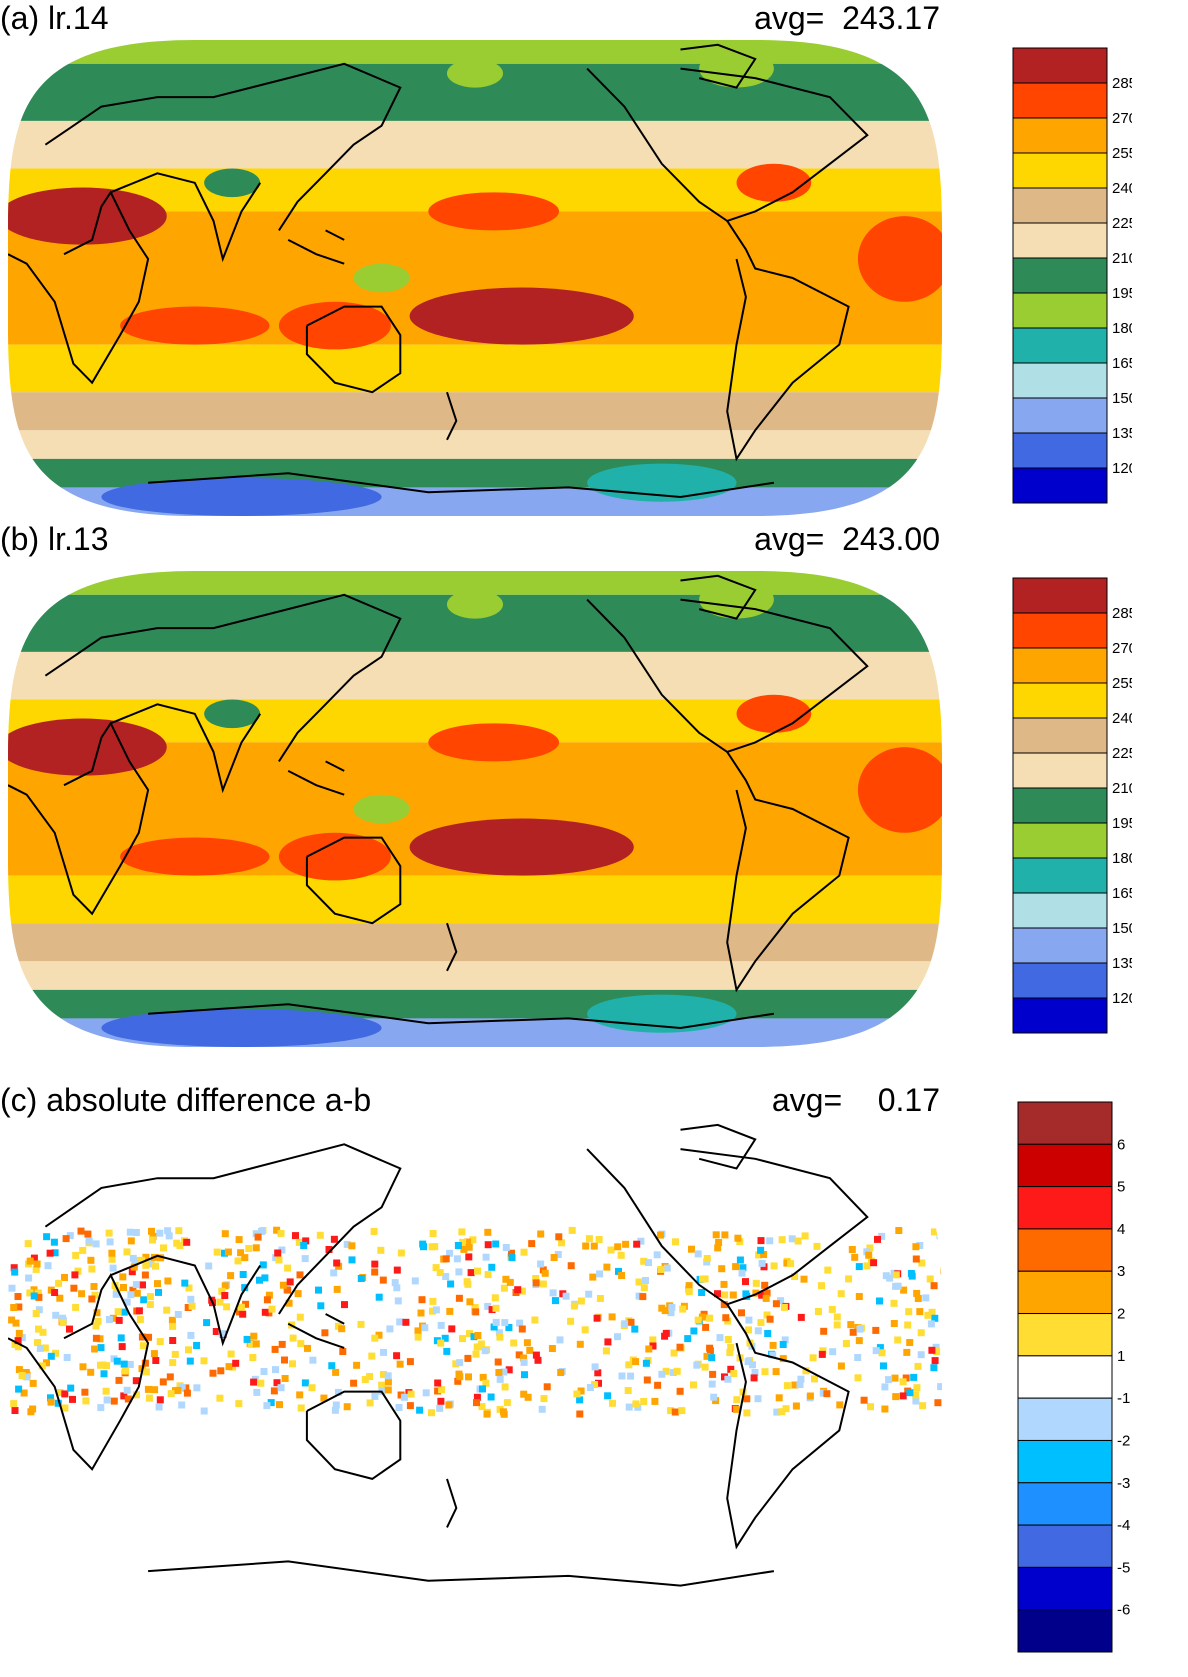 The width and height of the screenshot is (1188, 1677). Describe the element at coordinates (1122, 363) in the screenshot. I see `colorbar-tick-label: 165` at that location.